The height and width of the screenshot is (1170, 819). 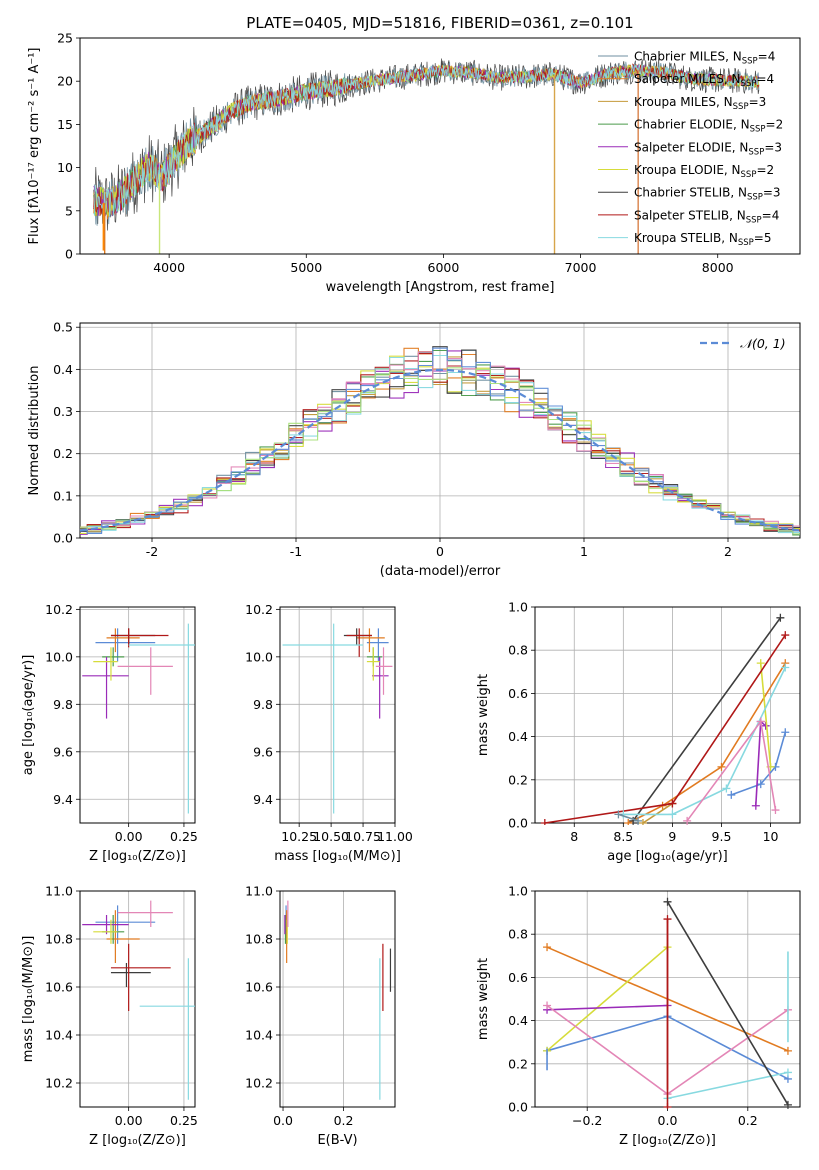 What do you see at coordinates (65, 38) in the screenshot?
I see `y-tick-label: 25` at bounding box center [65, 38].